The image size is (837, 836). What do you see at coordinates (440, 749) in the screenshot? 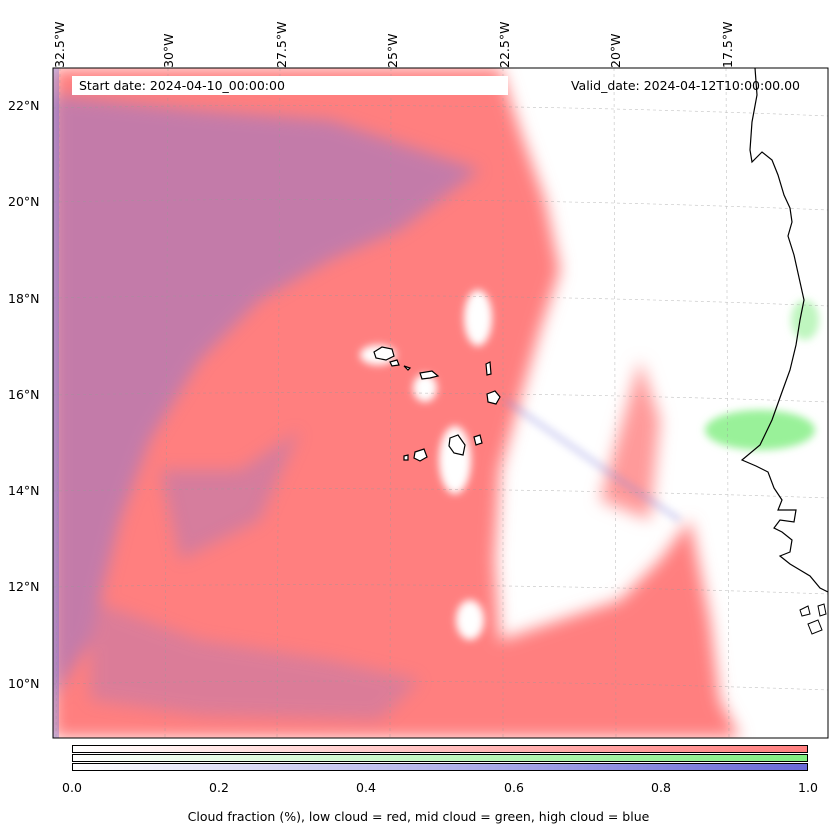
I see `colorbar-low-cloud` at bounding box center [440, 749].